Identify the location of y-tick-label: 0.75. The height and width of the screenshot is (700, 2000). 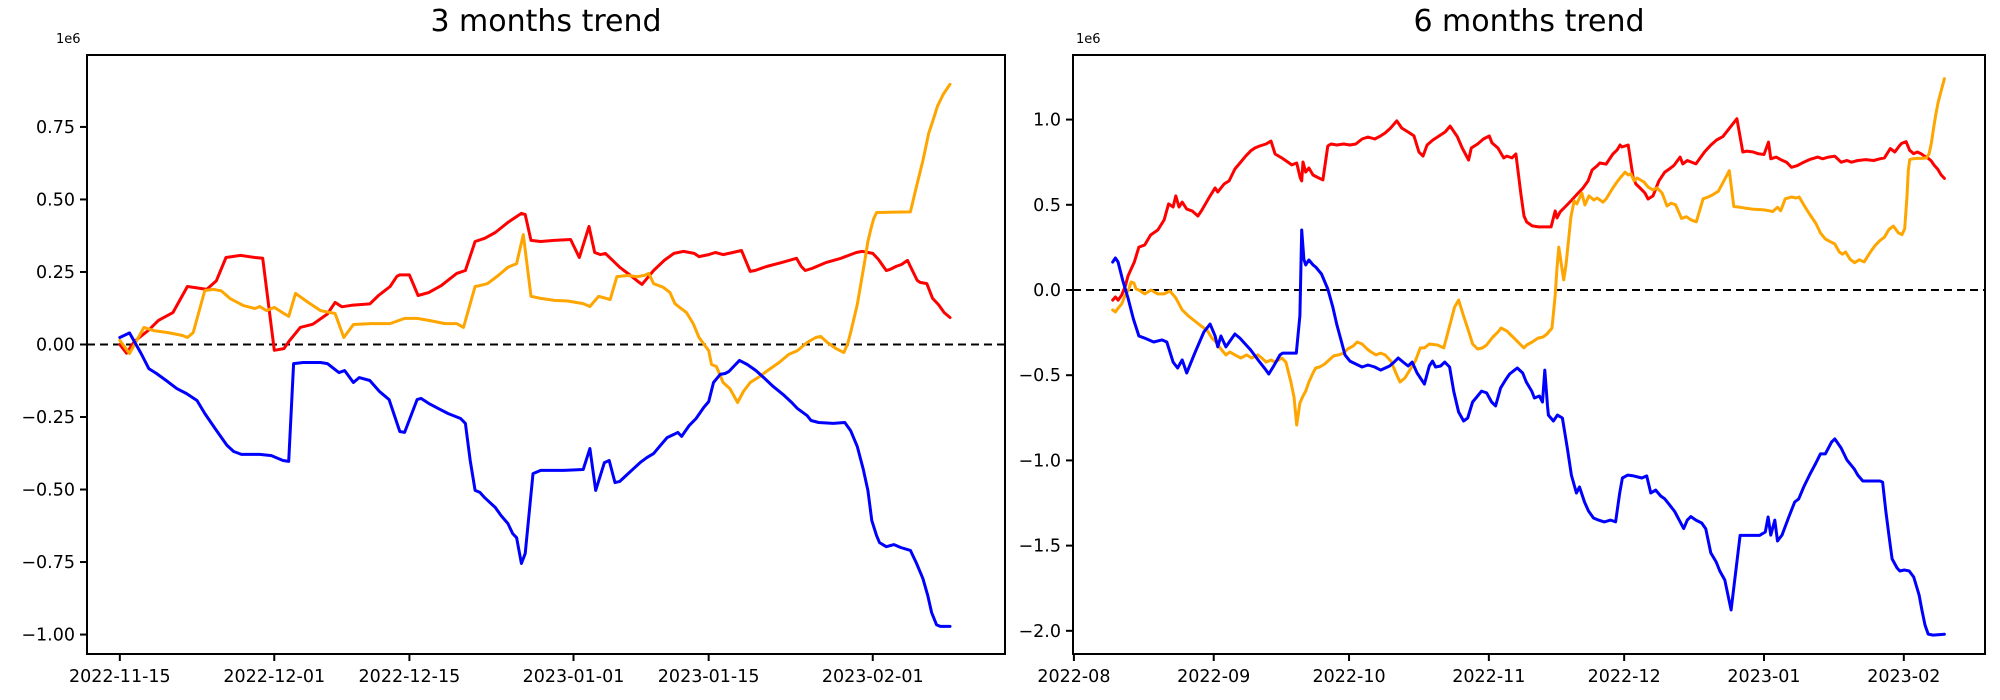
(55, 128).